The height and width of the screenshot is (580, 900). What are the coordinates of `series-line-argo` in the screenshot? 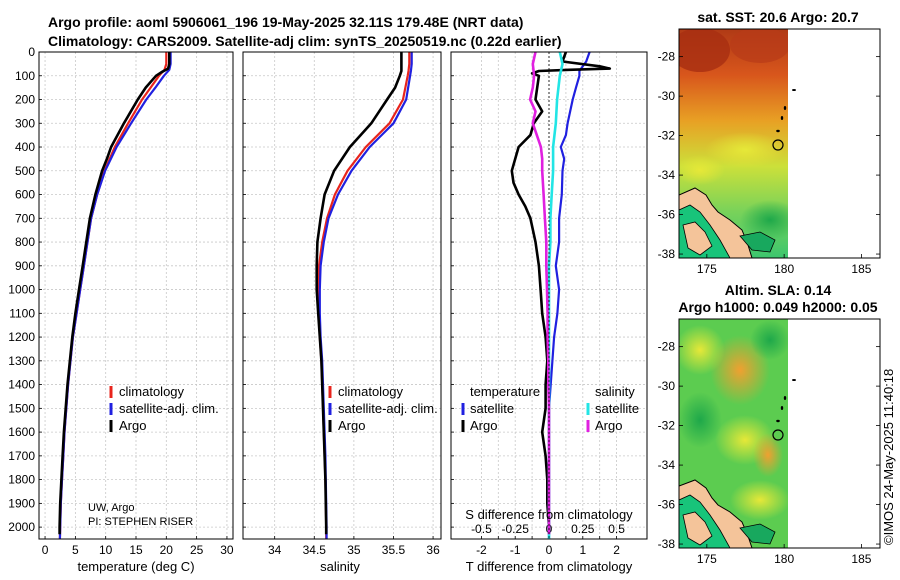 It's located at (114, 293).